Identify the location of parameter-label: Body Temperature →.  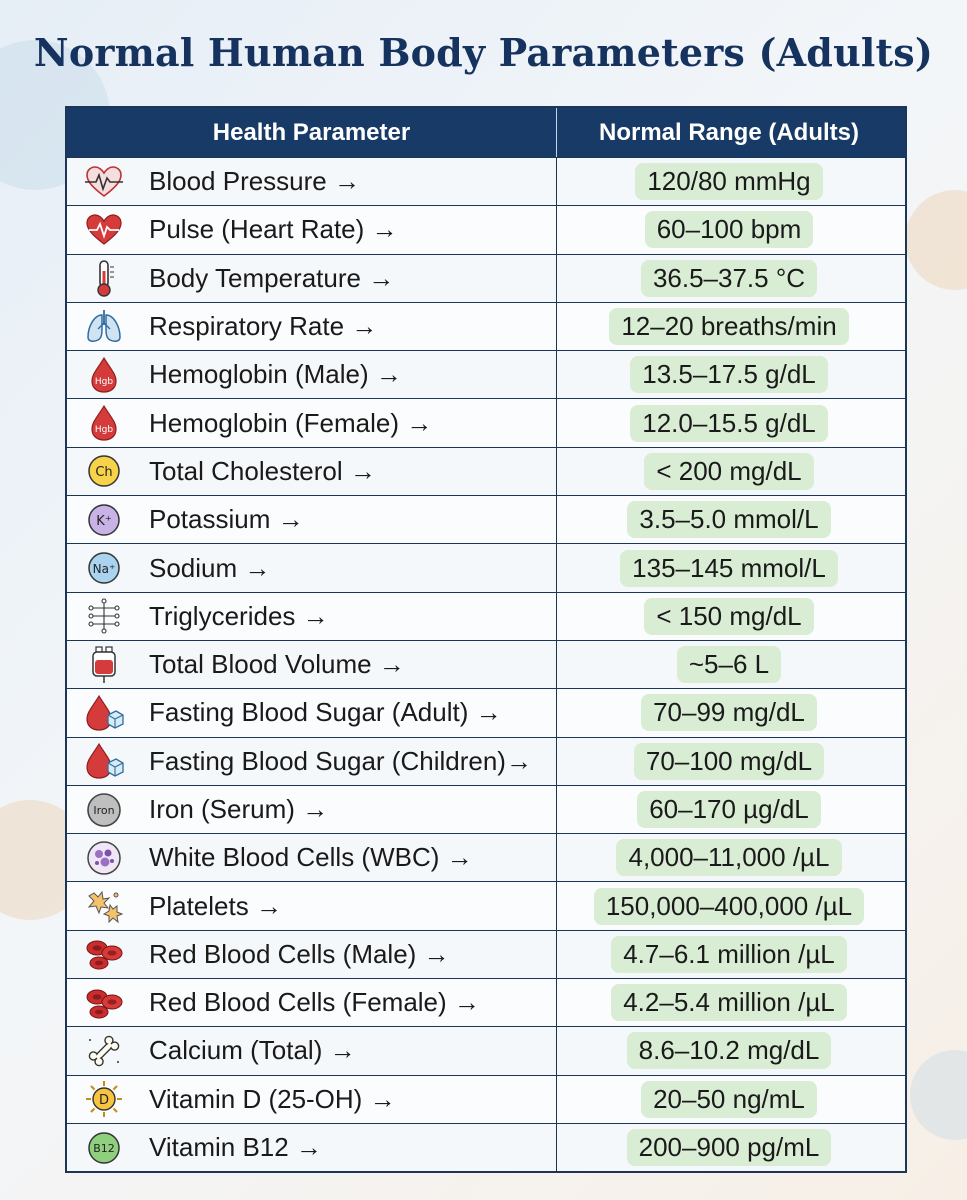
(272, 277).